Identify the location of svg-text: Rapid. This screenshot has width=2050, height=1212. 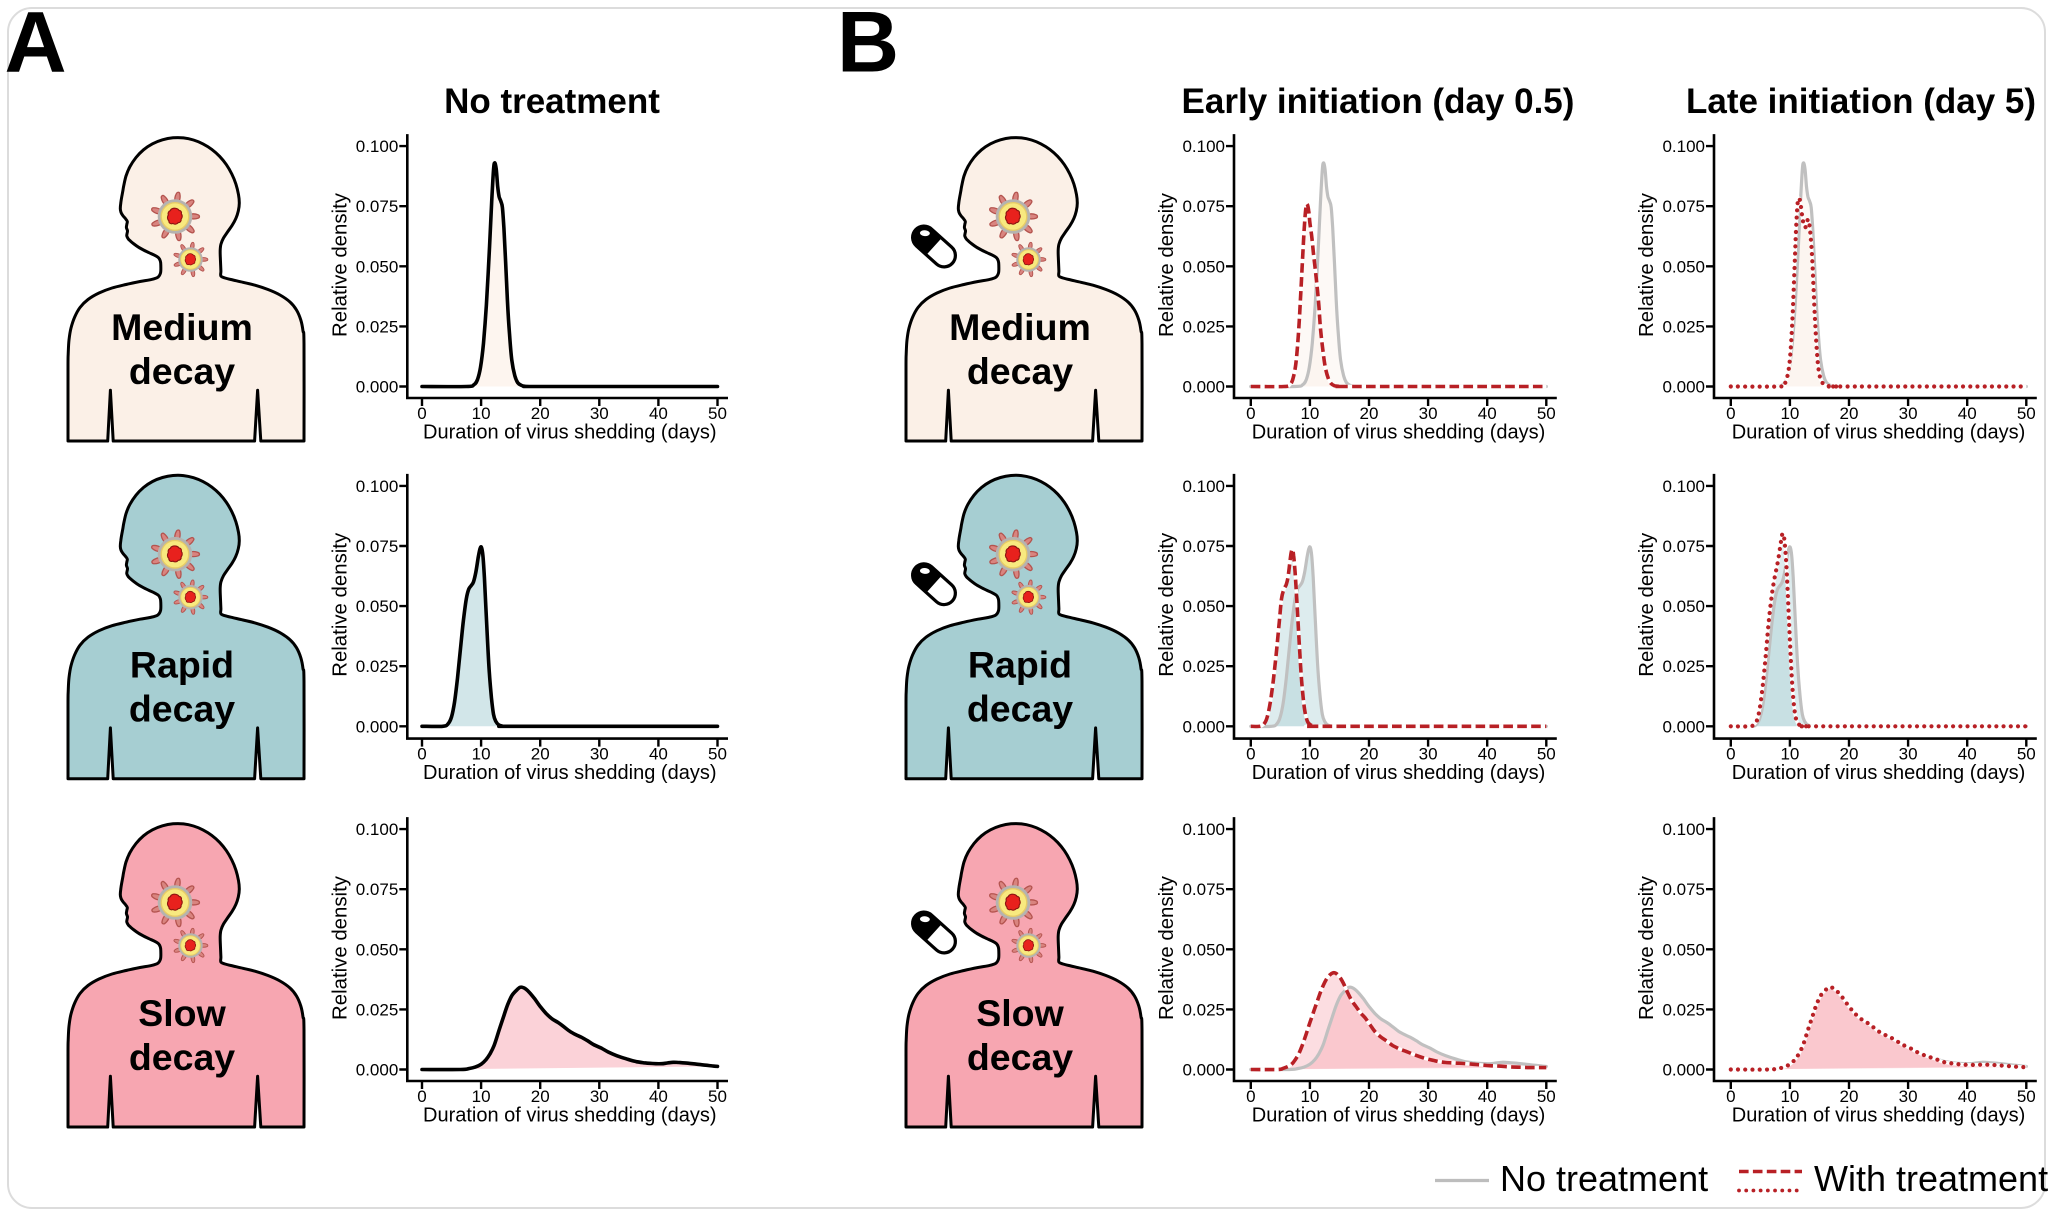
(182, 665).